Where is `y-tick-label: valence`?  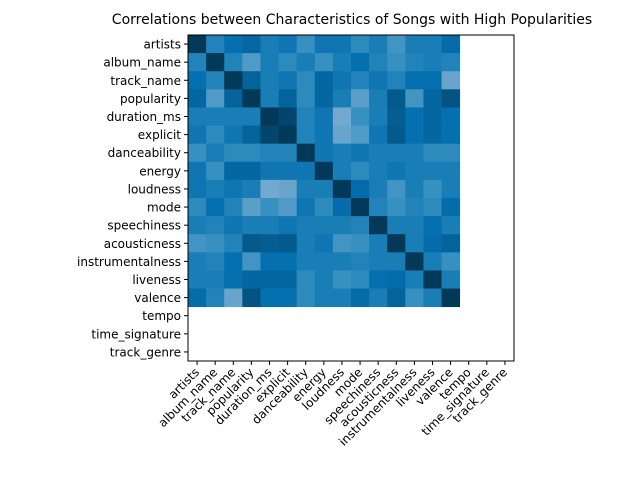 y-tick-label: valence is located at coordinates (157, 298).